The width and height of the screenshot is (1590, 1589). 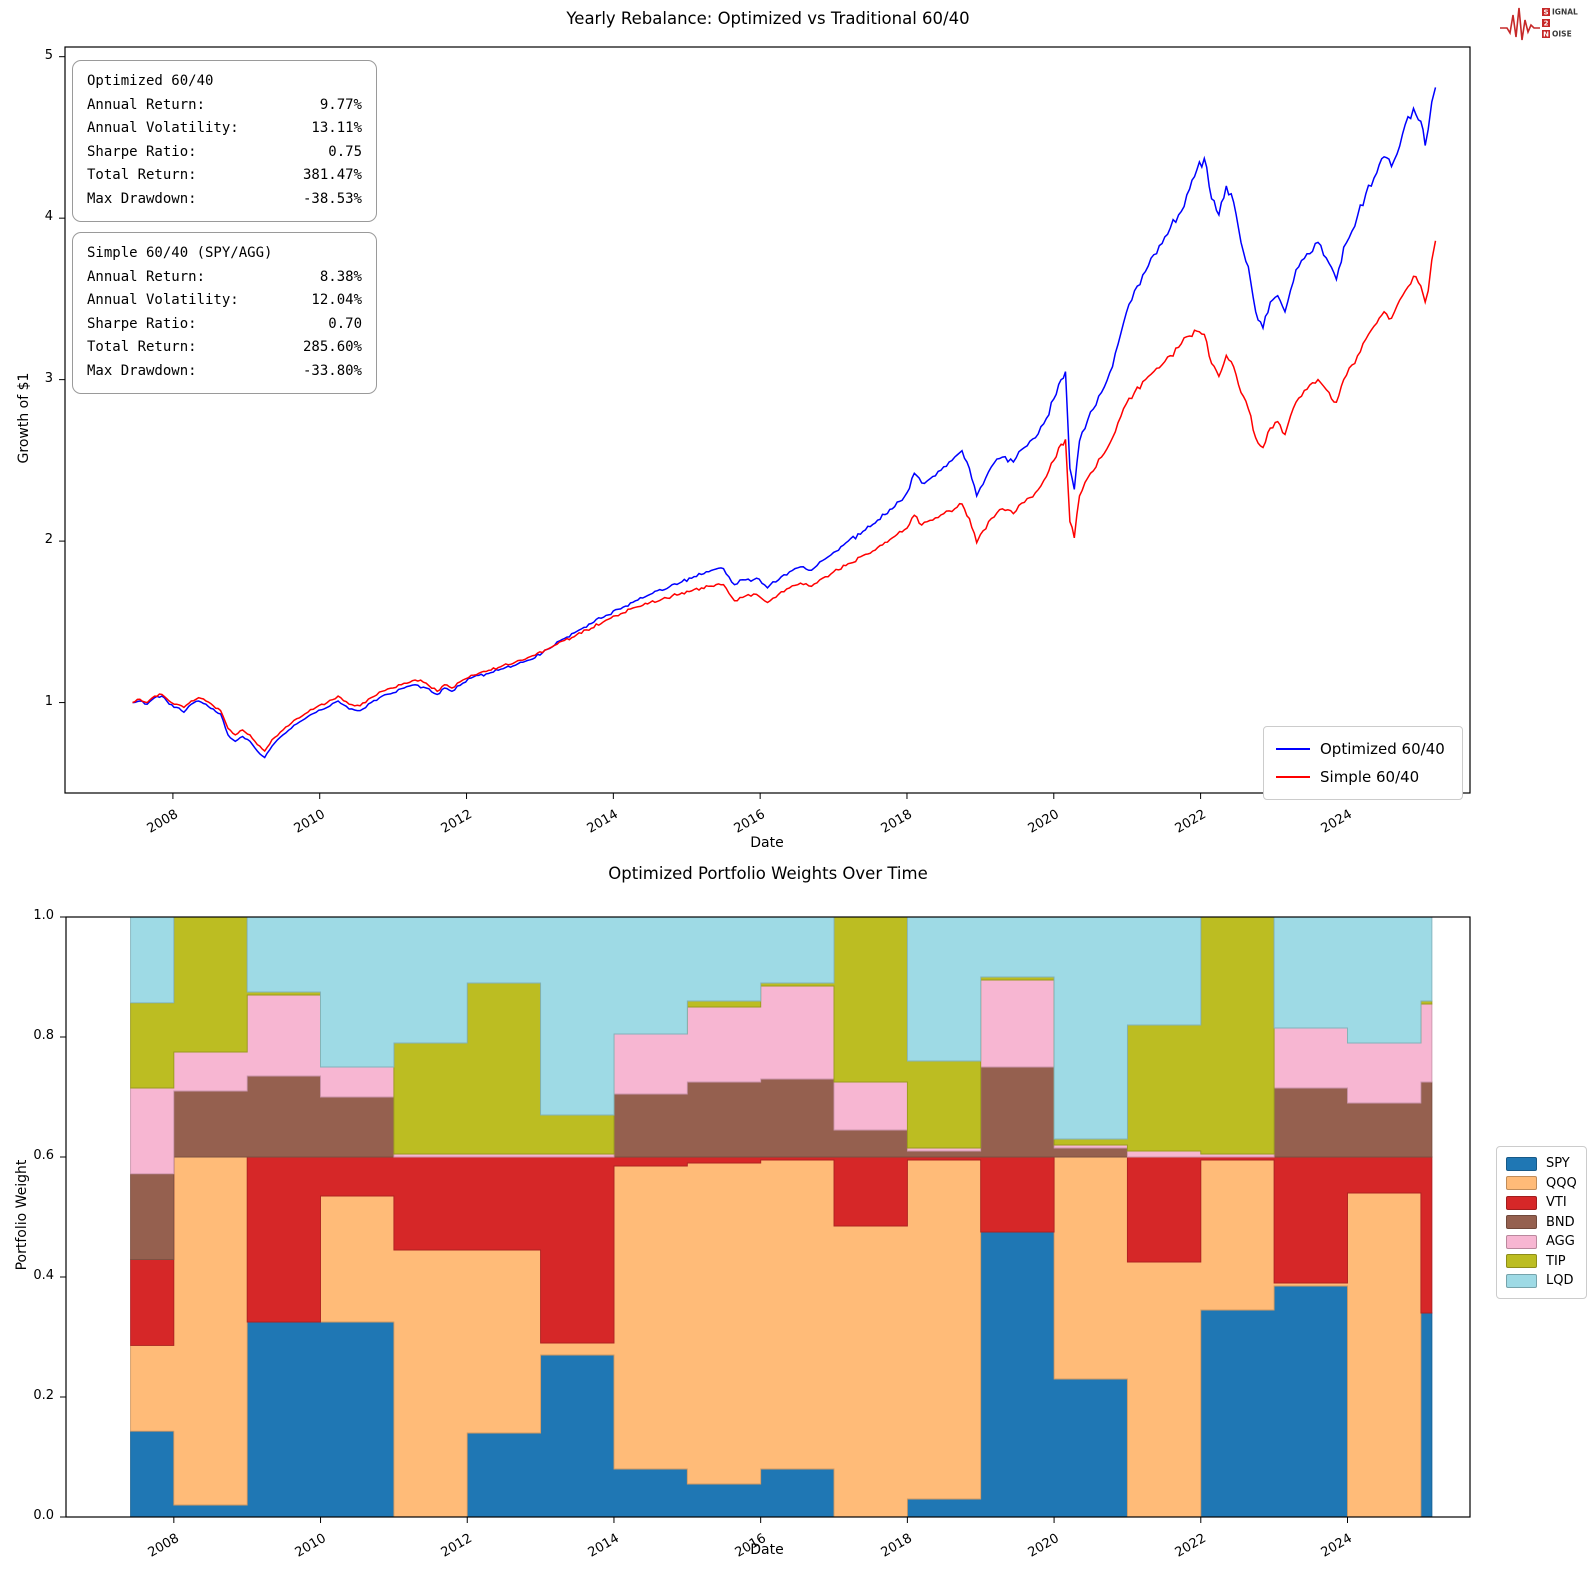 What do you see at coordinates (1558, 1164) in the screenshot?
I see `legend-label: SPY` at bounding box center [1558, 1164].